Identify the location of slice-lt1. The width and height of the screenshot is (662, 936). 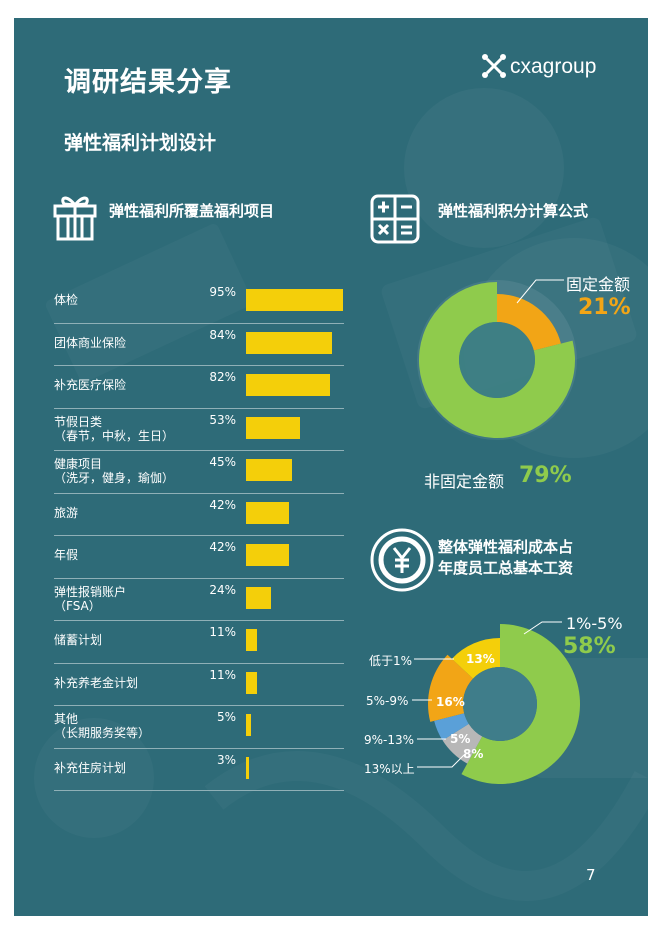
(475, 658).